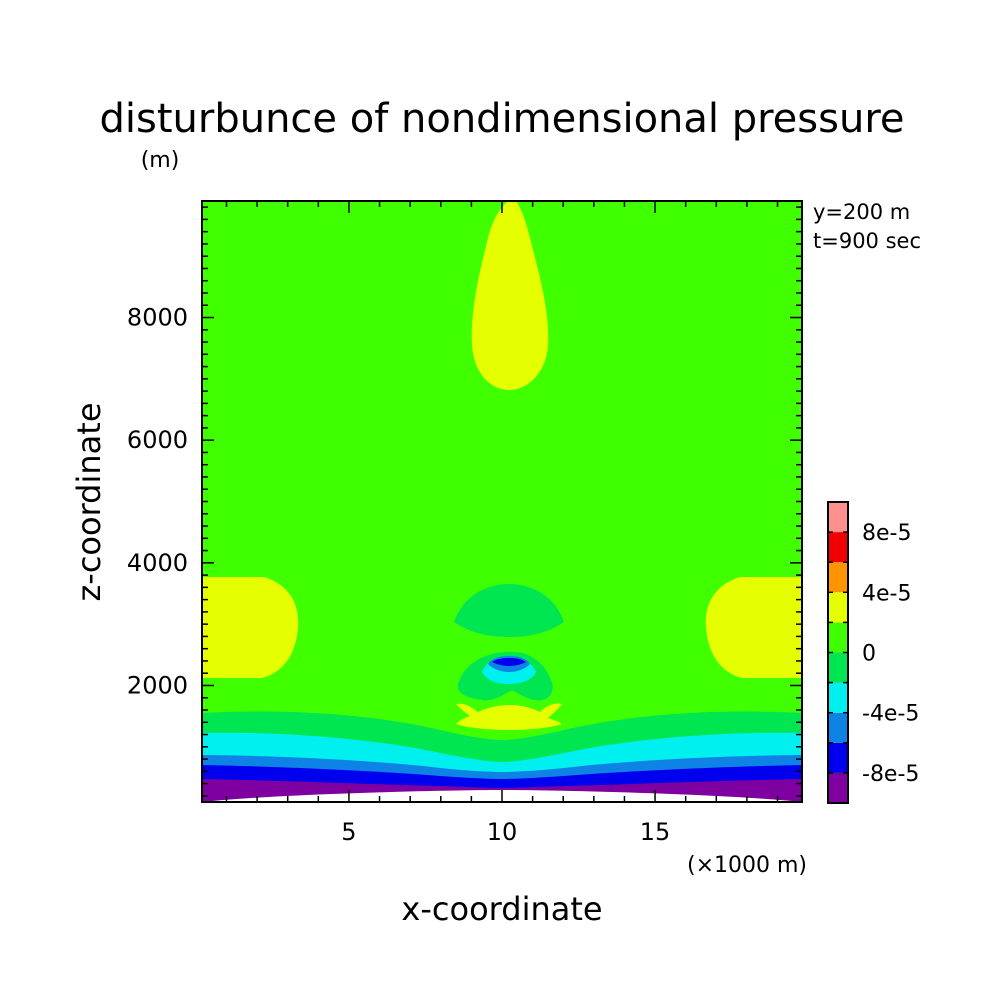 This screenshot has width=1004, height=1004. What do you see at coordinates (509, 610) in the screenshot?
I see `central-dome-region` at bounding box center [509, 610].